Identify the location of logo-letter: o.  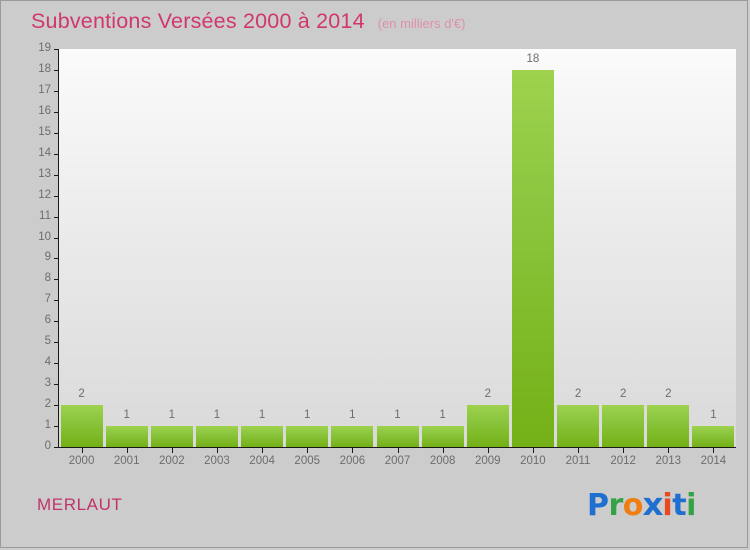
(633, 505).